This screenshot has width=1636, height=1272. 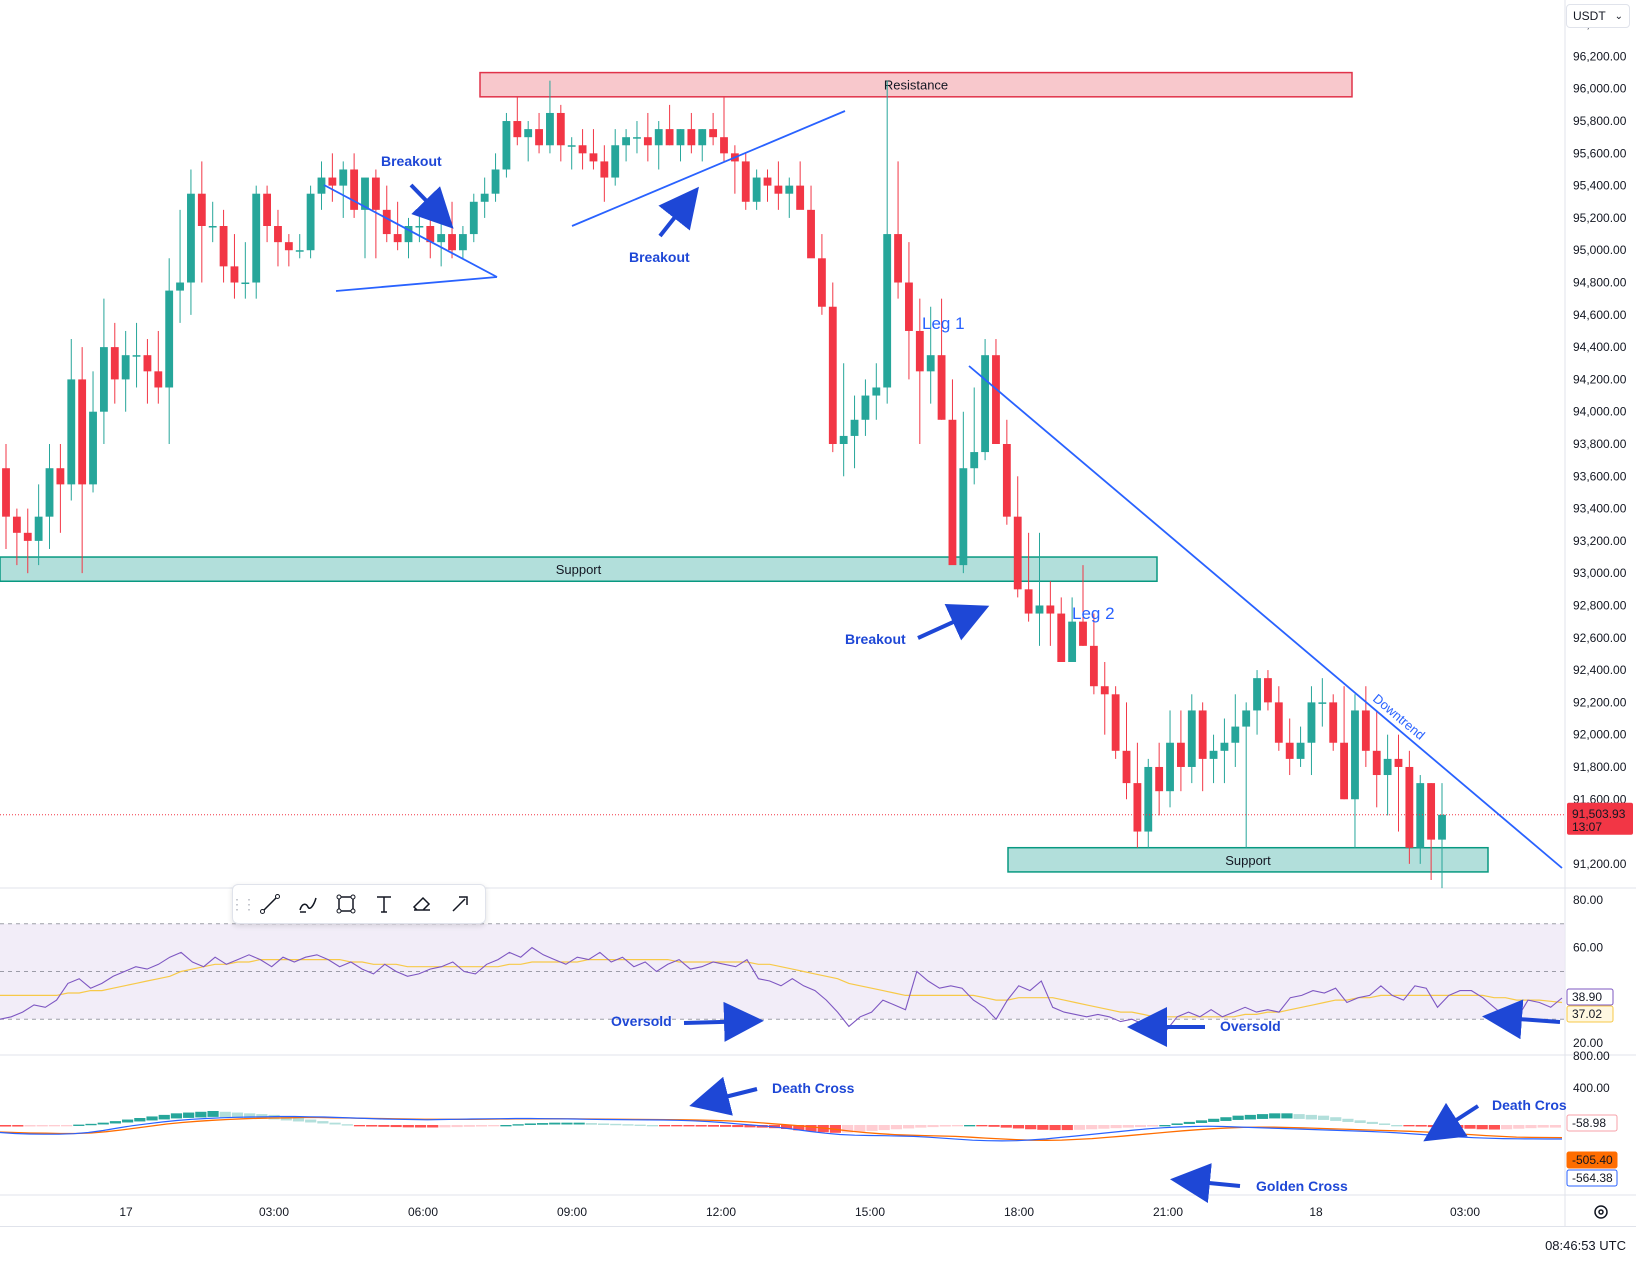 What do you see at coordinates (1600, 315) in the screenshot?
I see `price-axis-label: 94,600.00` at bounding box center [1600, 315].